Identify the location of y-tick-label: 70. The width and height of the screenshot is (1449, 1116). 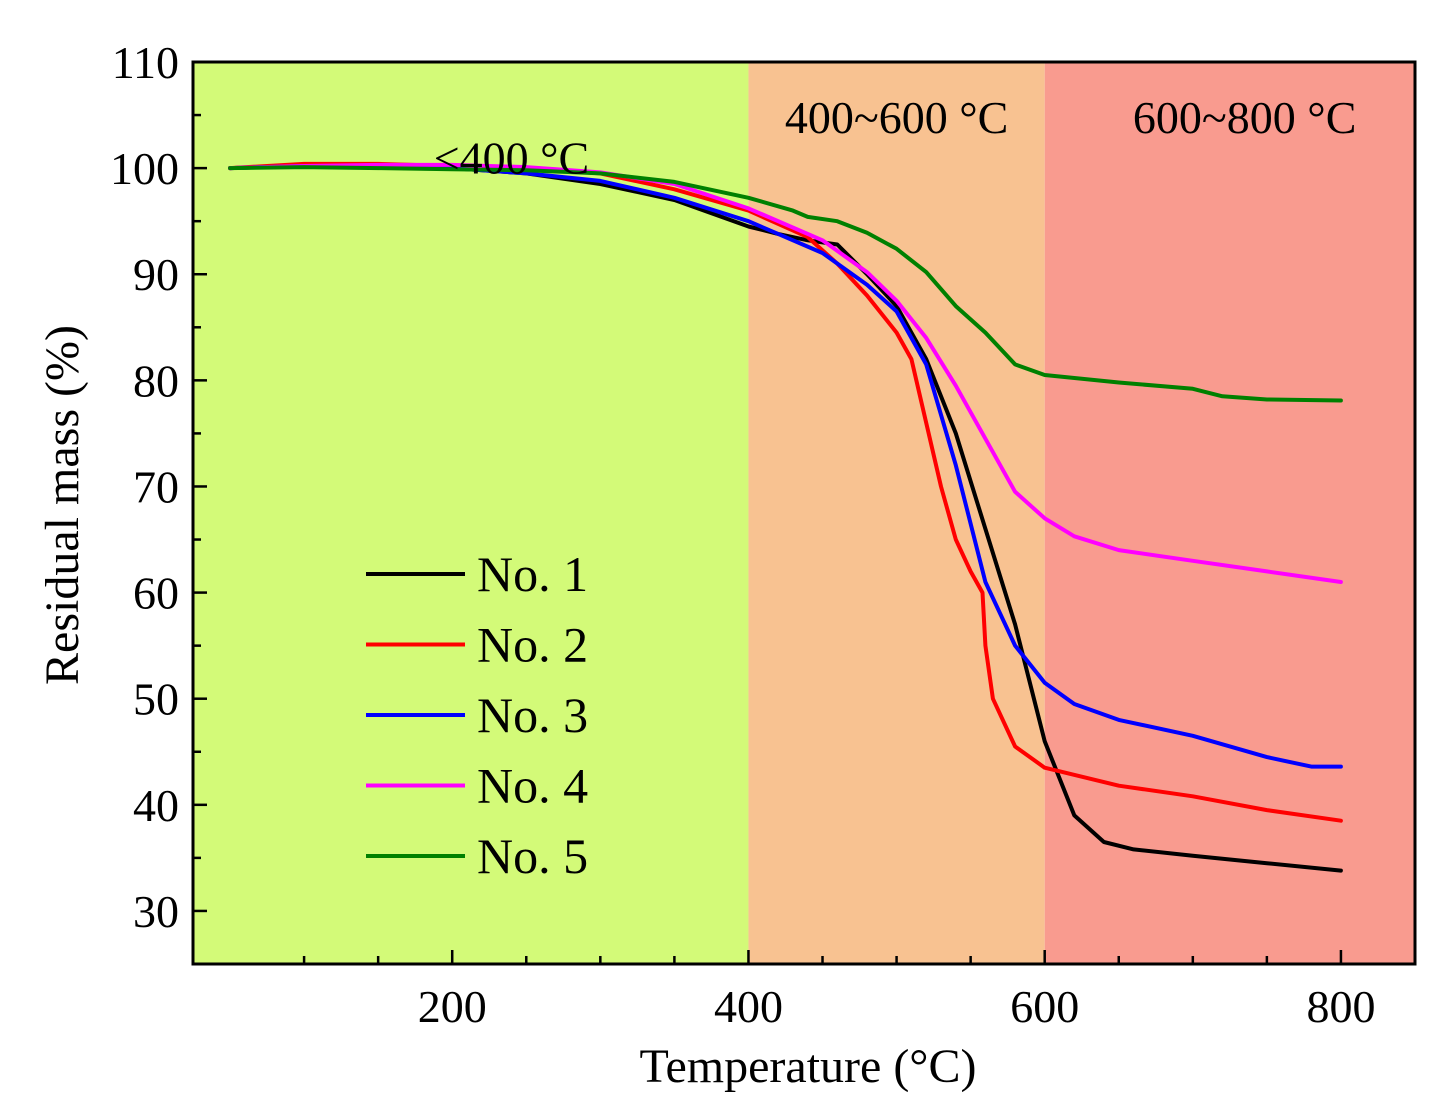
(156, 486).